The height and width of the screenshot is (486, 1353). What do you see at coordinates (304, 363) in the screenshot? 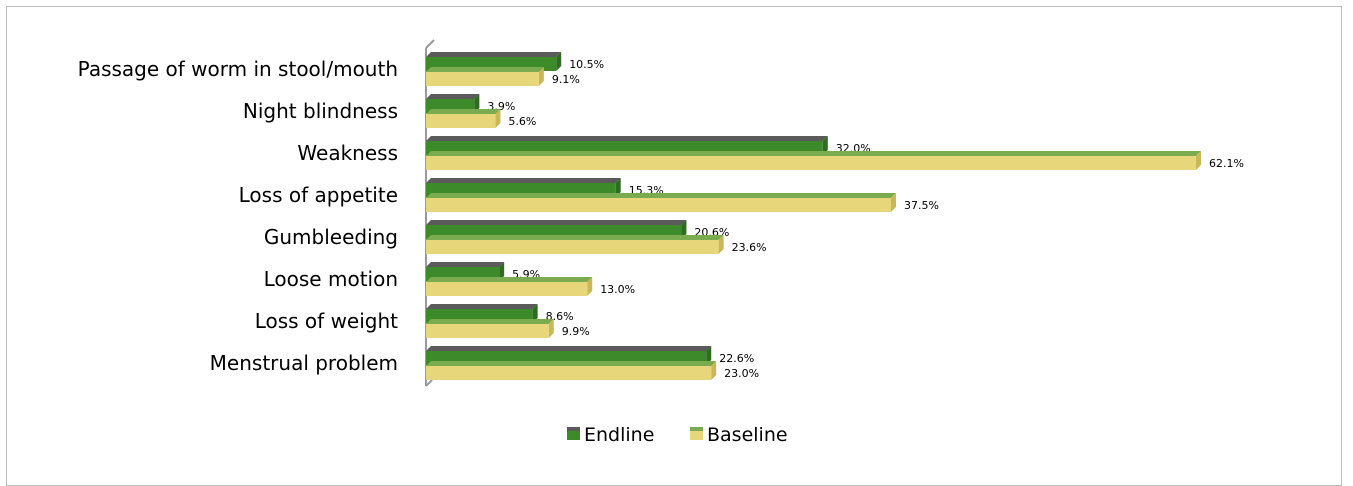
I see `category-label-menstrual-problem: Menstrual problem` at bounding box center [304, 363].